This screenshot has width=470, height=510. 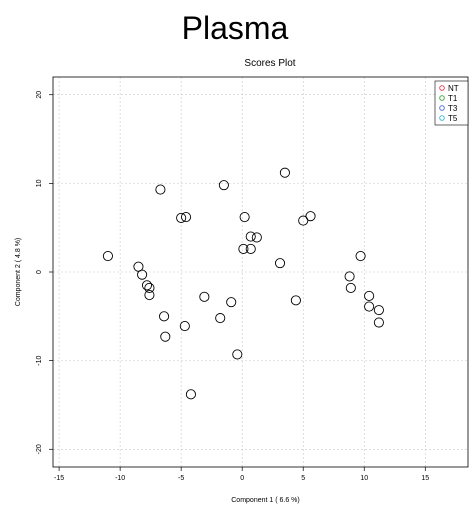 I want to click on x-axis-ticks: -15 -10 -5 0 5 10 15, so click(x=241, y=474).